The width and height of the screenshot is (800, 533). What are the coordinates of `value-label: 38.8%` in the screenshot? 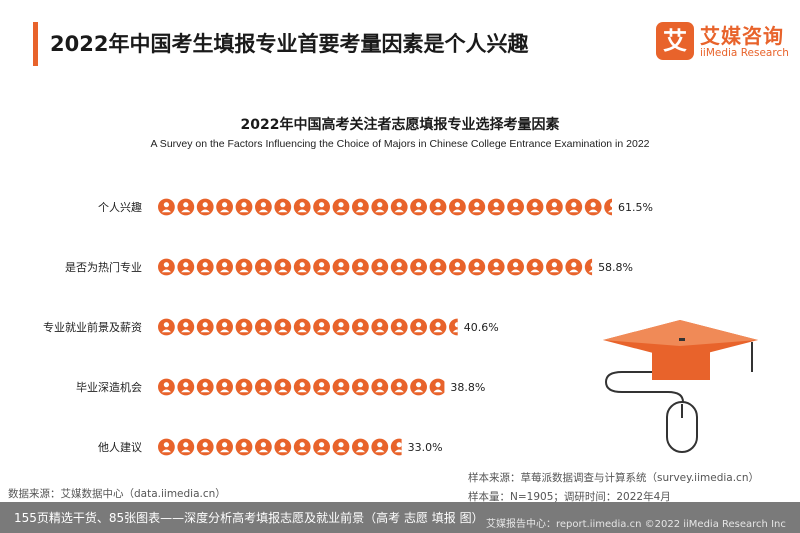 It's located at (467, 387).